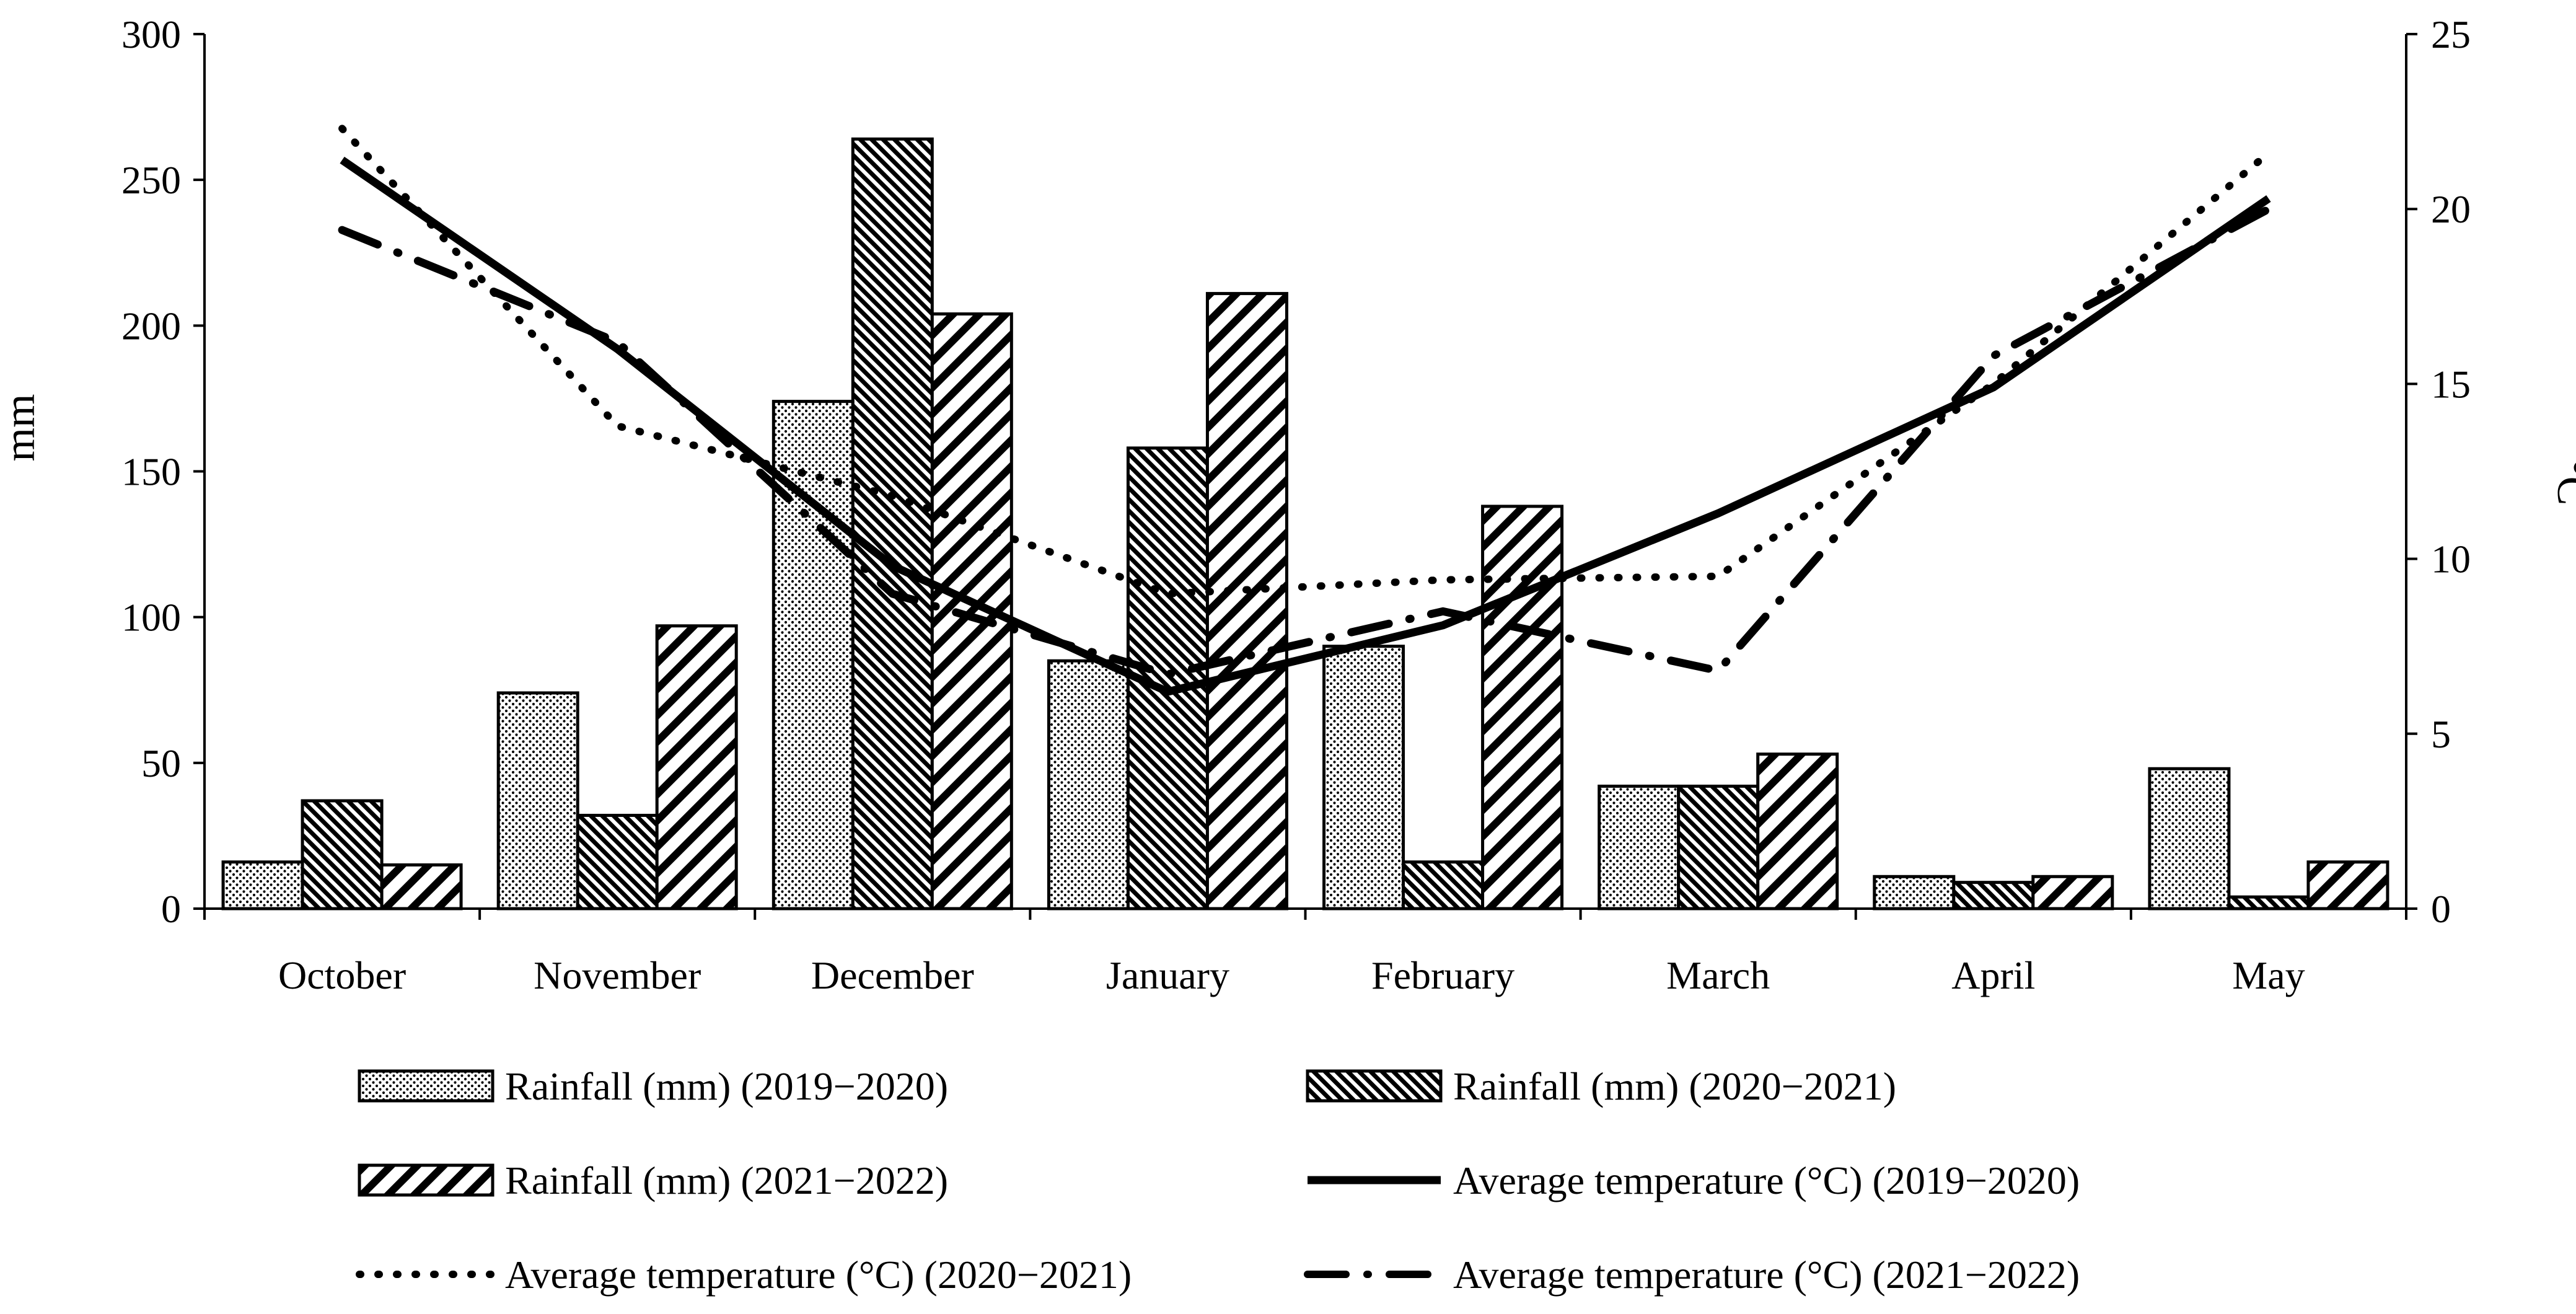 The width and height of the screenshot is (2576, 1314). I want to click on legend-label: Average temperature (°C) (2019−2020), so click(1766, 1180).